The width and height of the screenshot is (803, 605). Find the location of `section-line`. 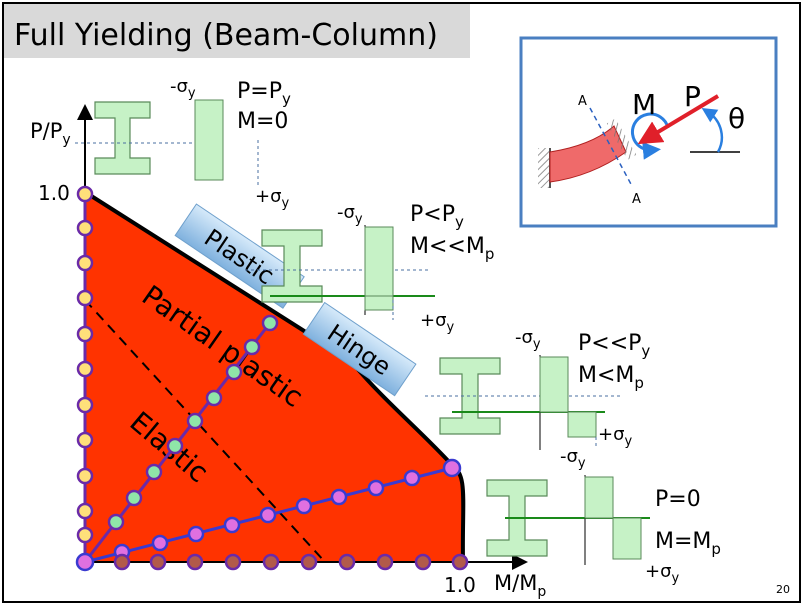

section-line is located at coordinates (611, 147).